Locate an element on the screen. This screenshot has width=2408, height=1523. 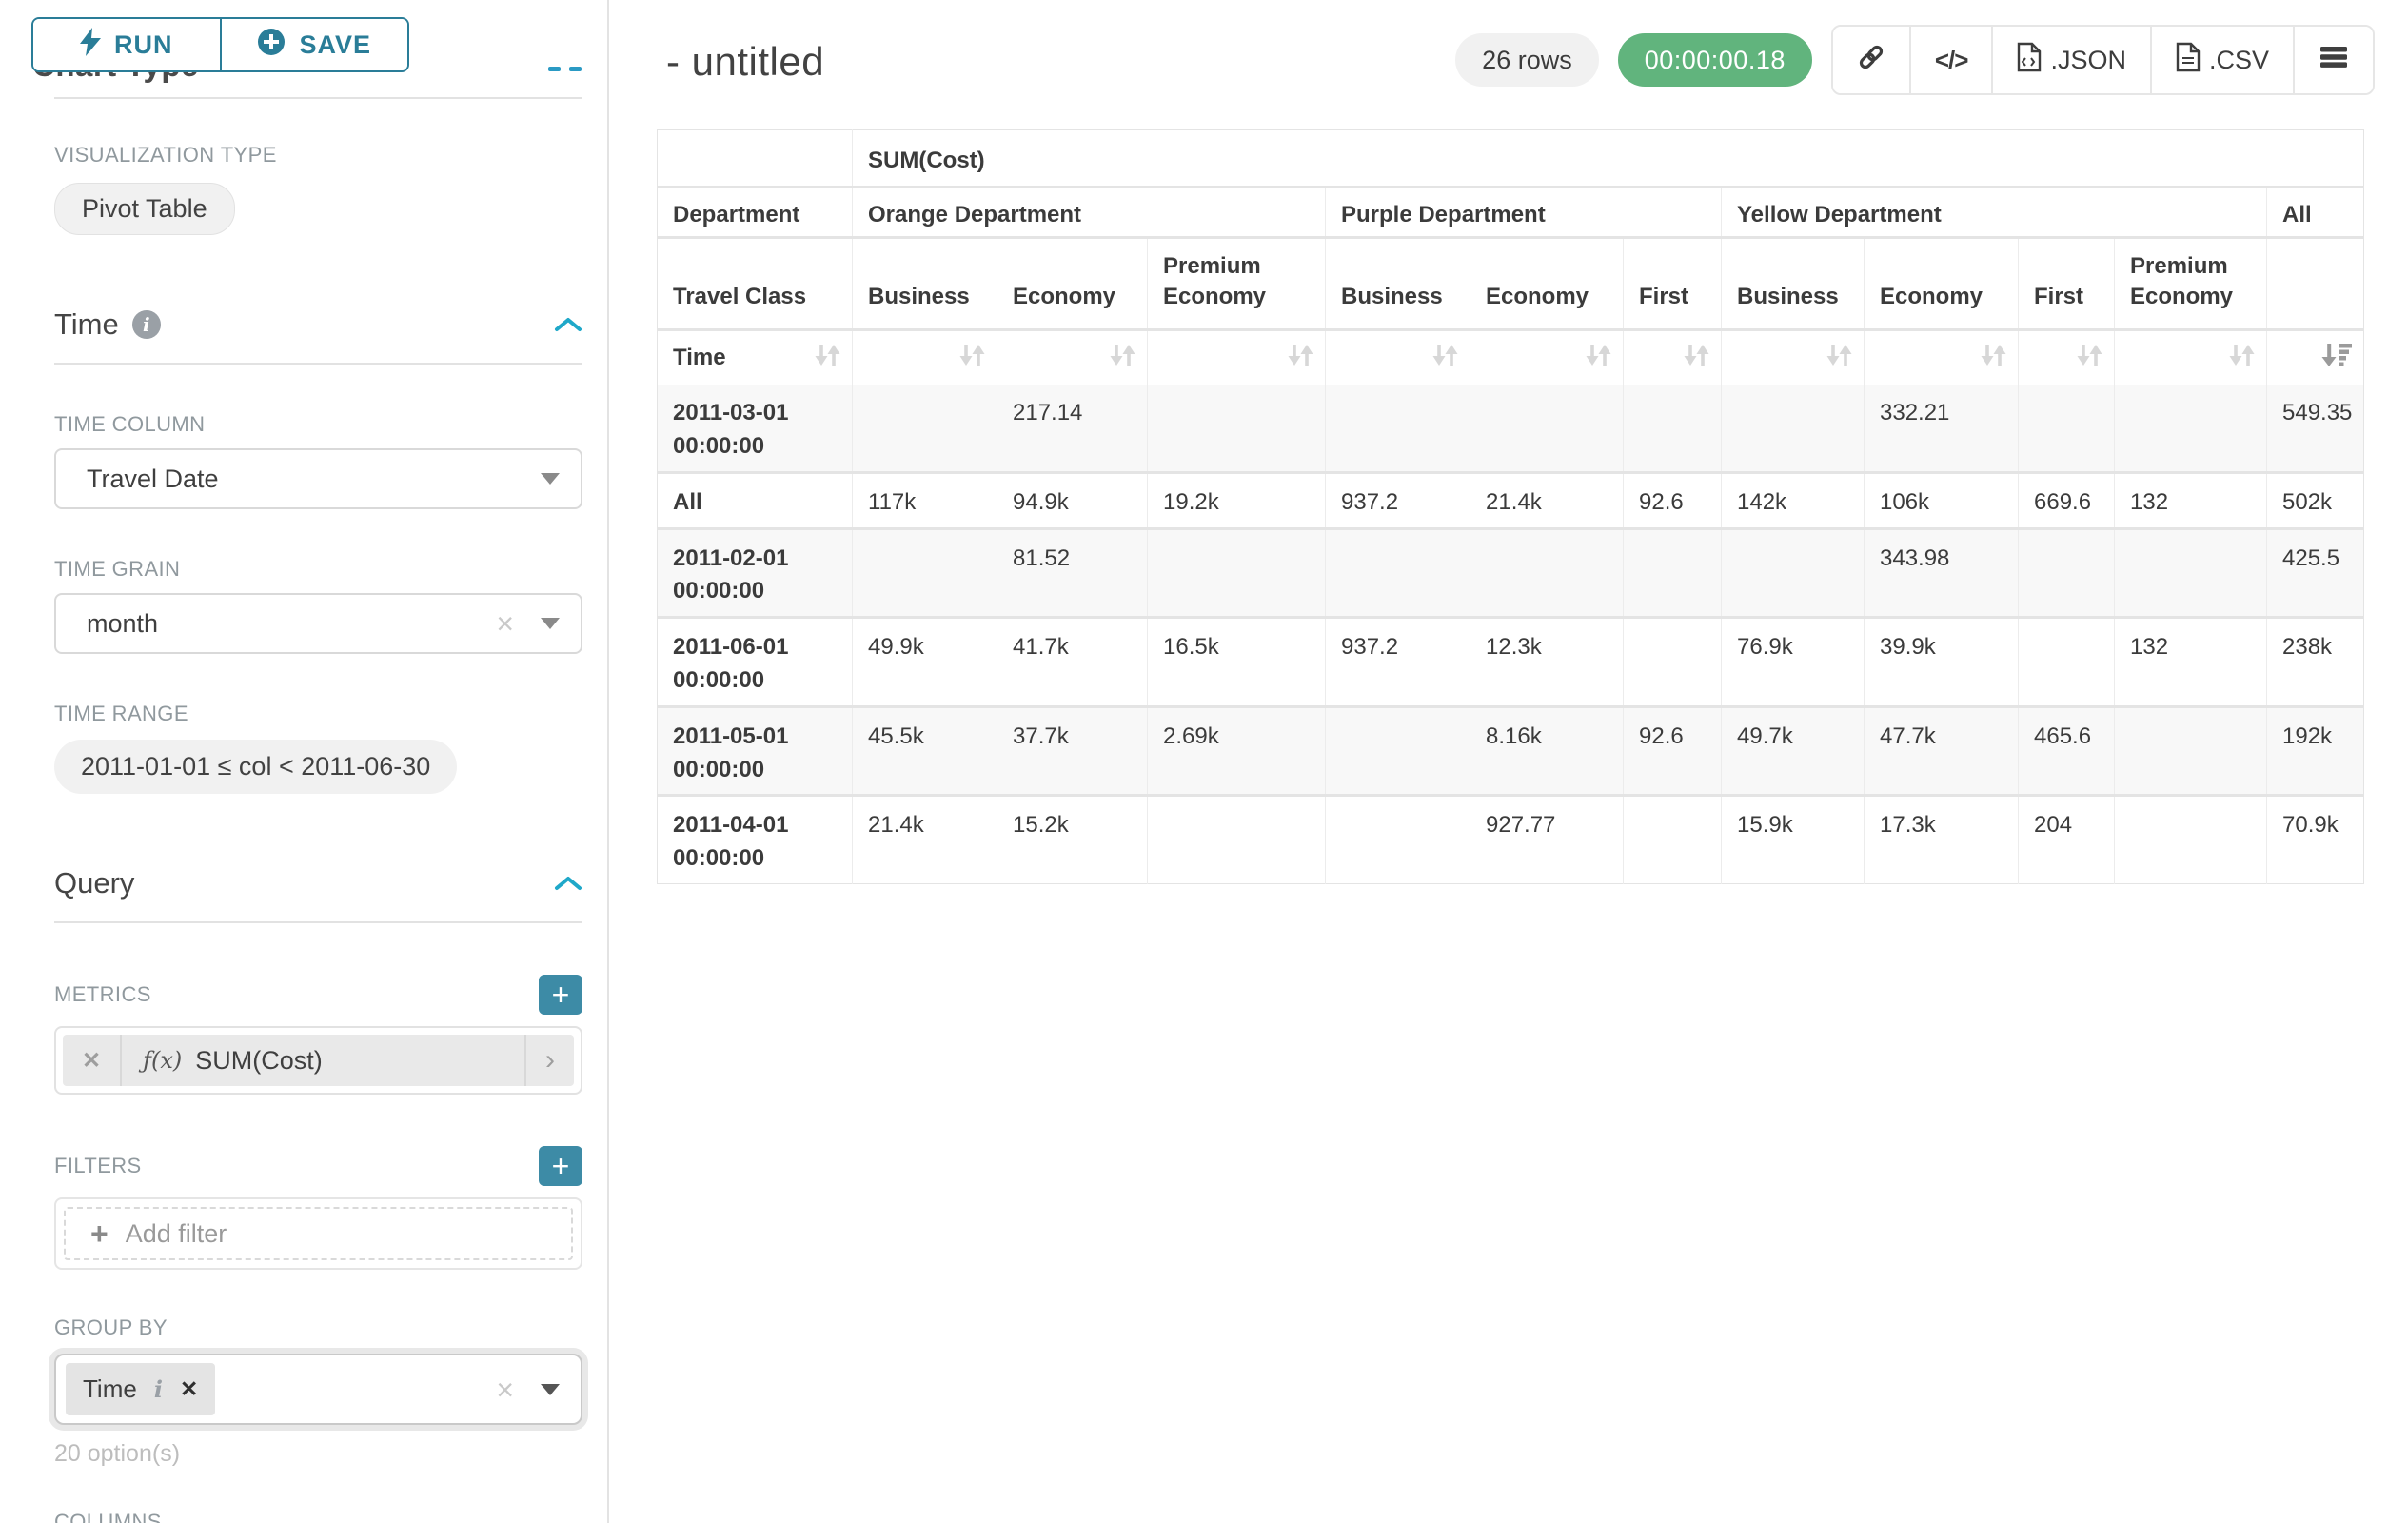
pivot-col-dimension-label: Department is located at coordinates (736, 214).